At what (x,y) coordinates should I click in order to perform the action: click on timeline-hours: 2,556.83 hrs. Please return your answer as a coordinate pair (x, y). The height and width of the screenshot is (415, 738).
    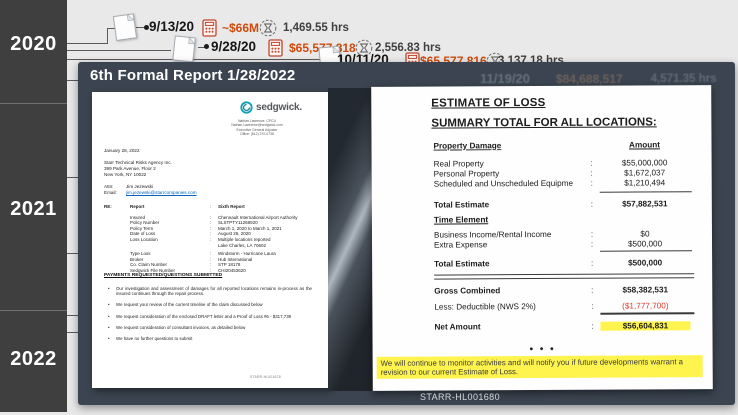
    Looking at the image, I should click on (408, 47).